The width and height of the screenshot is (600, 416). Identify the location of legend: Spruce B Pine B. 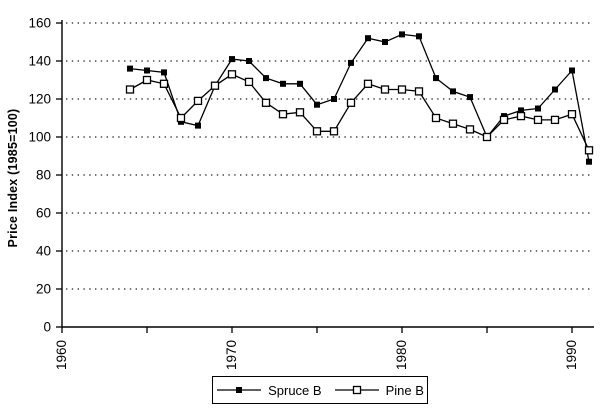
(320, 390).